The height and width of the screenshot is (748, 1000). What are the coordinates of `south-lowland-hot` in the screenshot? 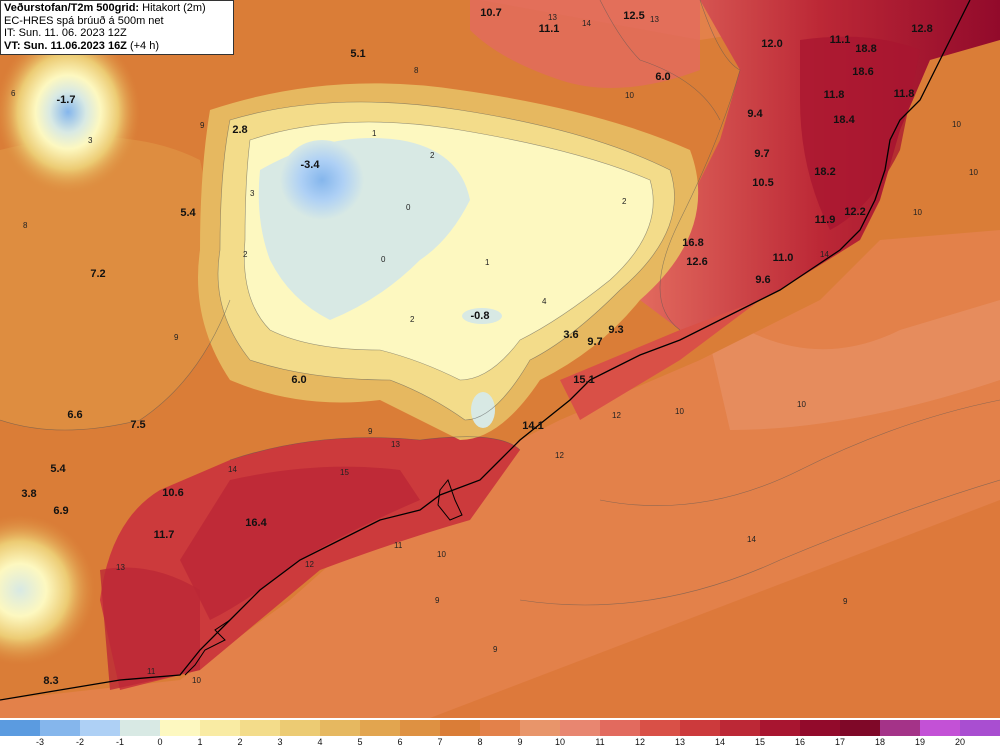 It's located at (300, 543).